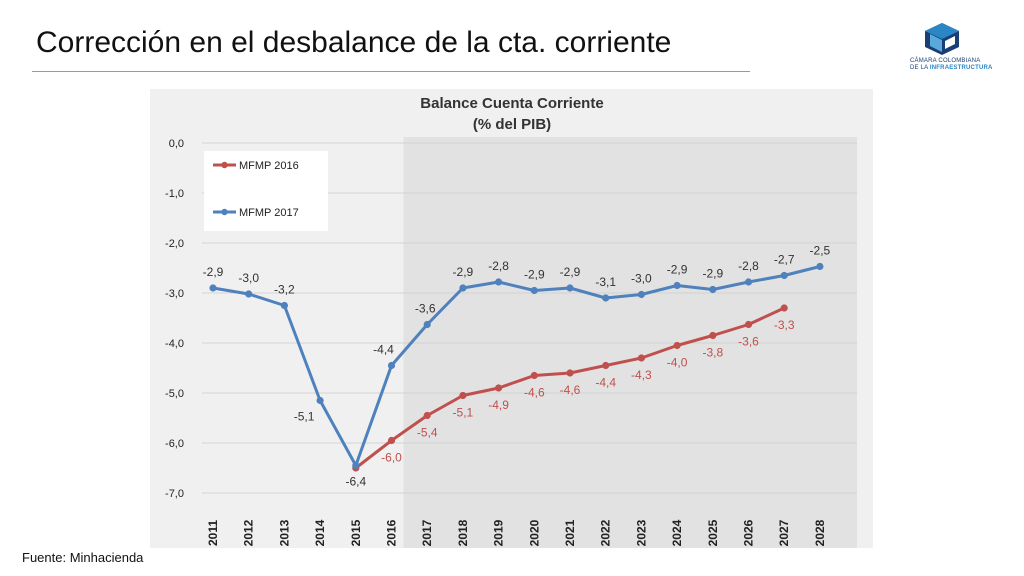  I want to click on chart-title: Balance Cuenta Corriente, so click(511, 103).